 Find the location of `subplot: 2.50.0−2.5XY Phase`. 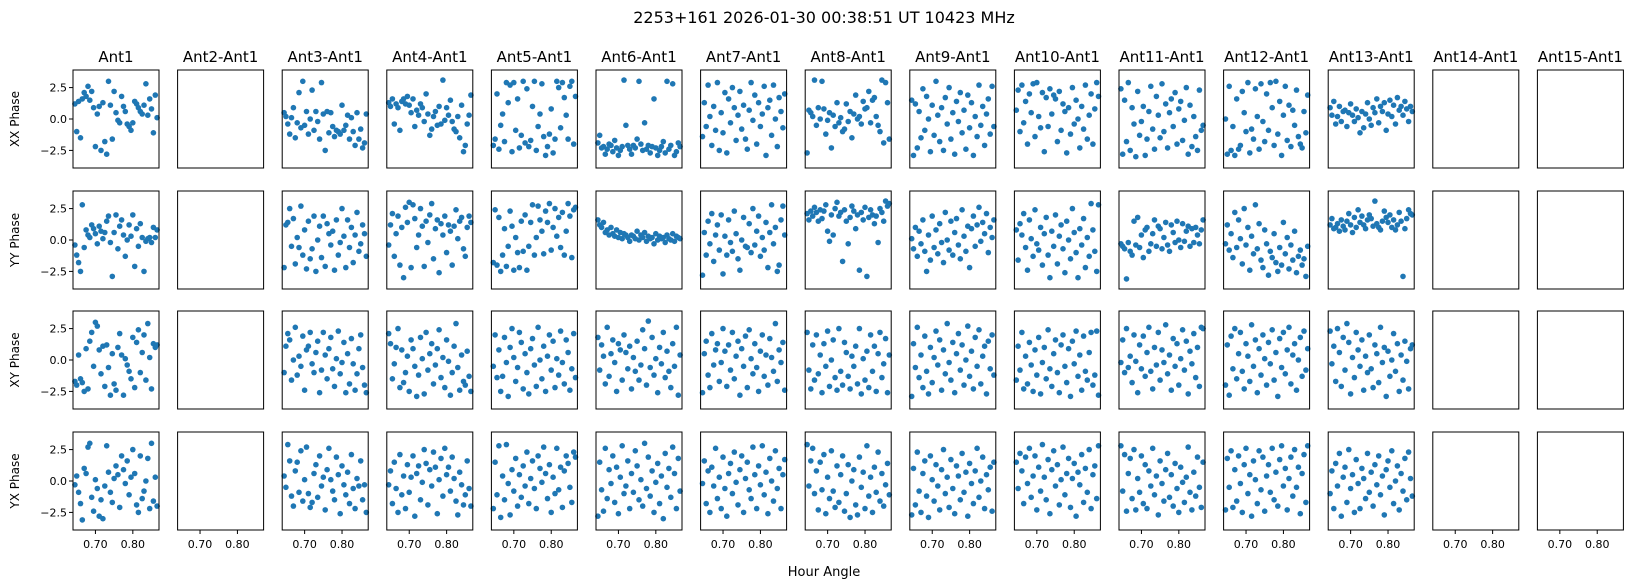

subplot: 2.50.0−2.5XY Phase is located at coordinates (84, 360).